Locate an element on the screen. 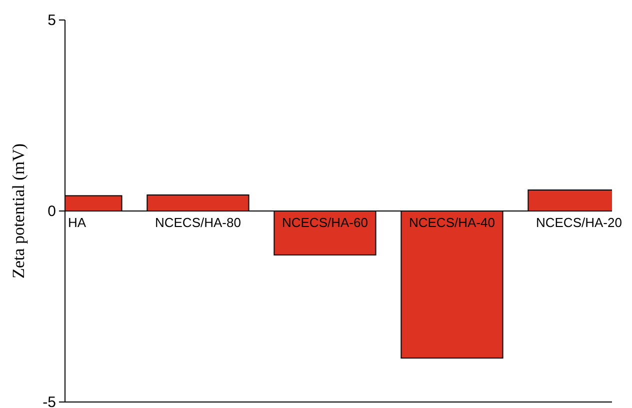  y-tick-label: -5 is located at coordinates (49, 401).